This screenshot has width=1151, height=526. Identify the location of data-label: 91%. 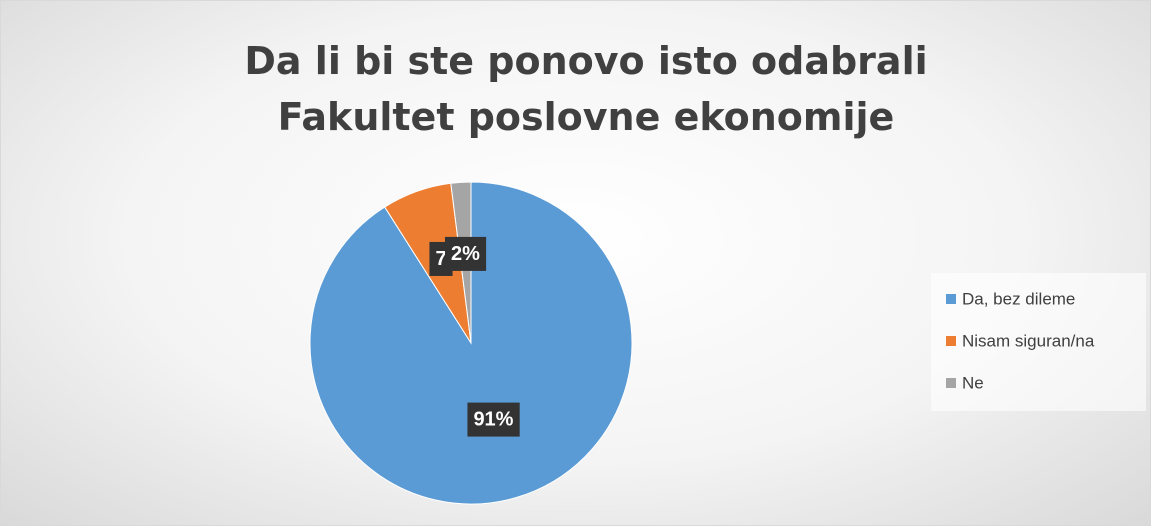
(493, 419).